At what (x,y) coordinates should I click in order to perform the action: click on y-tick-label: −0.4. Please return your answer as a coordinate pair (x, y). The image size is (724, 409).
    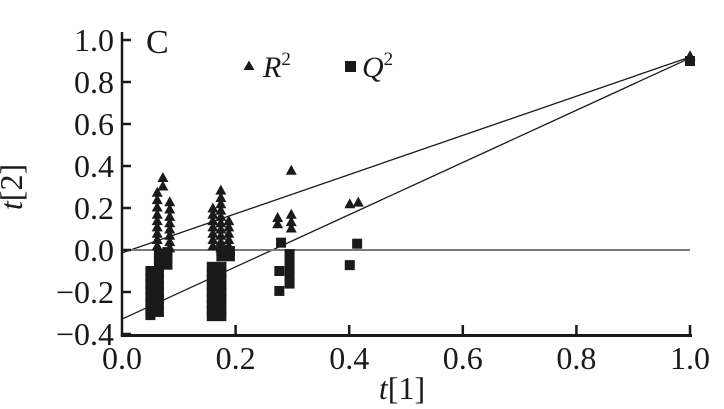
    Looking at the image, I should click on (85, 334).